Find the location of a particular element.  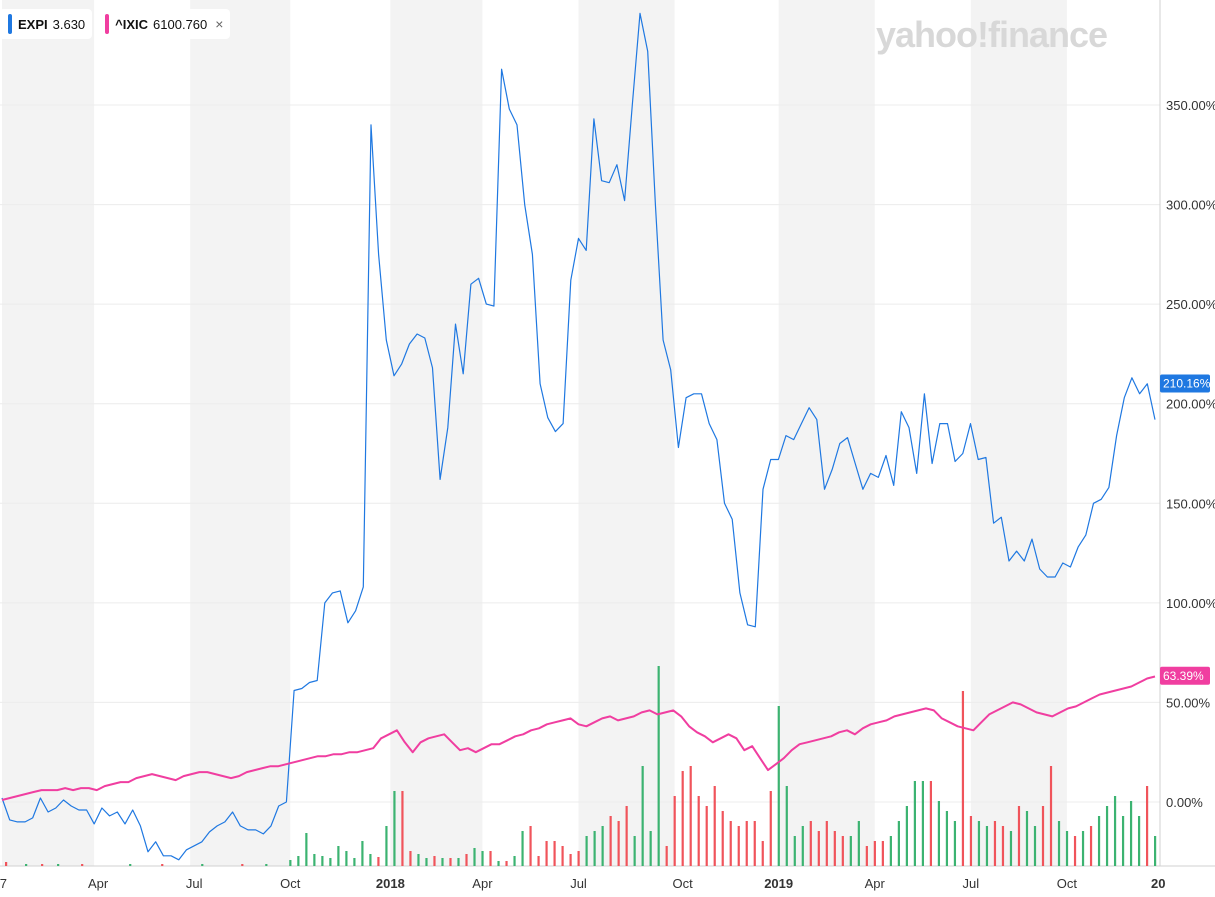

x-tick-label: 20 is located at coordinates (1158, 883).